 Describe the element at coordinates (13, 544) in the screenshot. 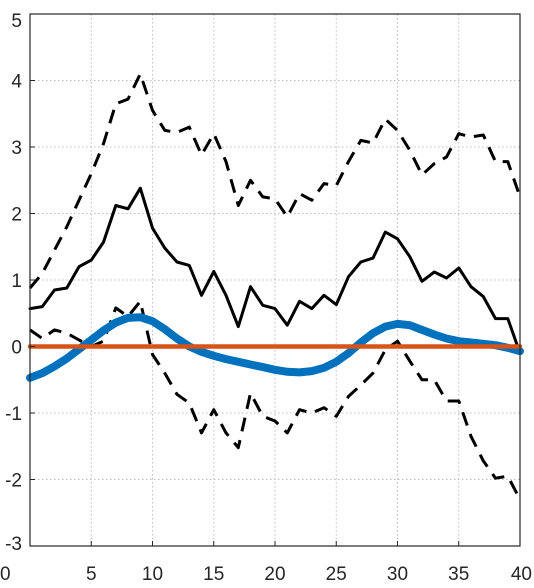

I see `y-tick-label: -3` at that location.